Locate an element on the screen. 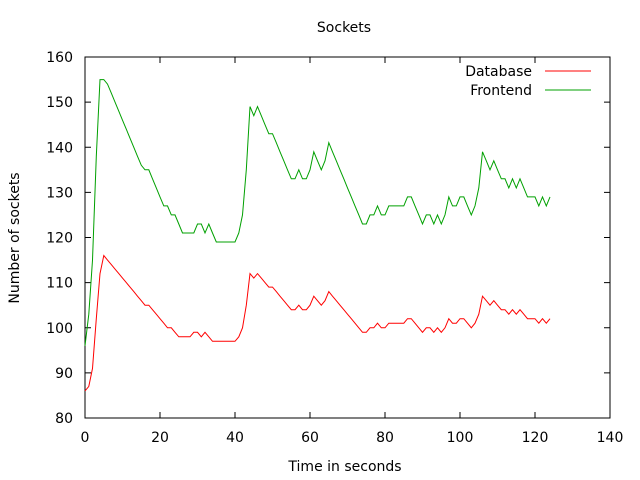 The image size is (640, 480). chart-title: Sockets is located at coordinates (344, 28).